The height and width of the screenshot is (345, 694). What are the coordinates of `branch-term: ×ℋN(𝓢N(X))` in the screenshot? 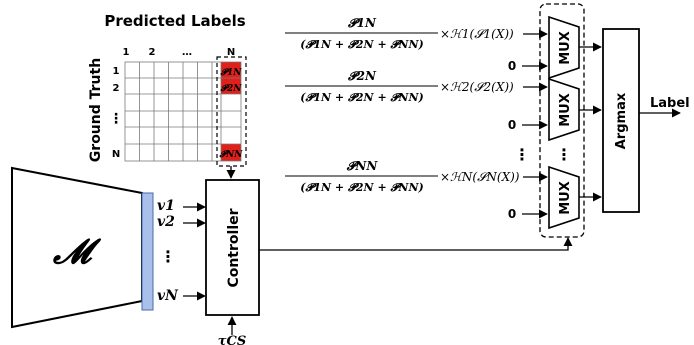 It's located at (480, 177).